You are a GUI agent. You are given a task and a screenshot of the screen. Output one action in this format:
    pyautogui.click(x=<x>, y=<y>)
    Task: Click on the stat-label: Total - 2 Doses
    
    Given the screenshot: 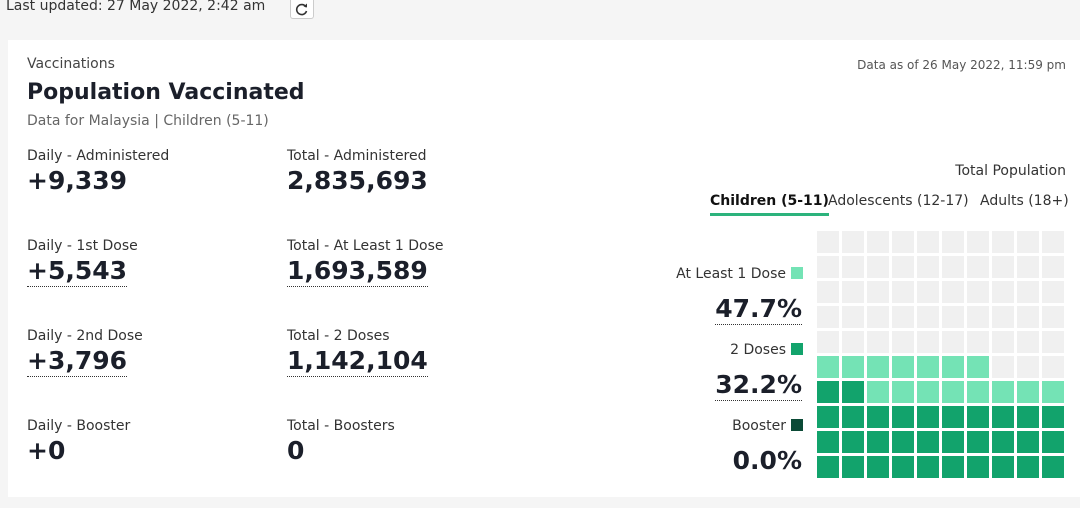 What is the action you would take?
    pyautogui.click(x=338, y=336)
    